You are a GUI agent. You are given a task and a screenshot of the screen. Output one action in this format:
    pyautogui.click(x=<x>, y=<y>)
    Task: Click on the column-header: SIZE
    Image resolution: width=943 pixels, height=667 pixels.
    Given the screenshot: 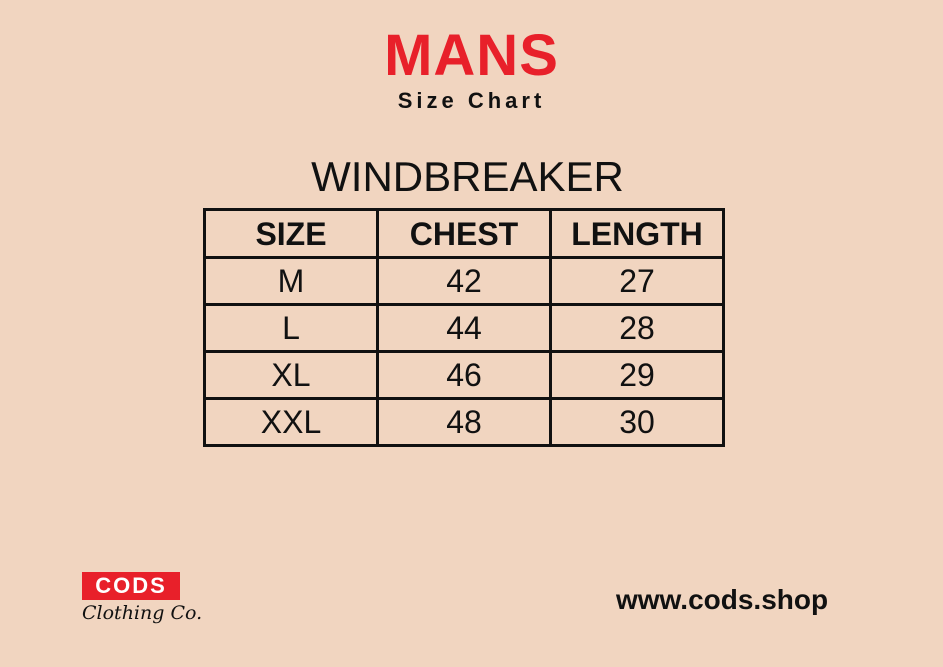 What is the action you would take?
    pyautogui.click(x=291, y=233)
    